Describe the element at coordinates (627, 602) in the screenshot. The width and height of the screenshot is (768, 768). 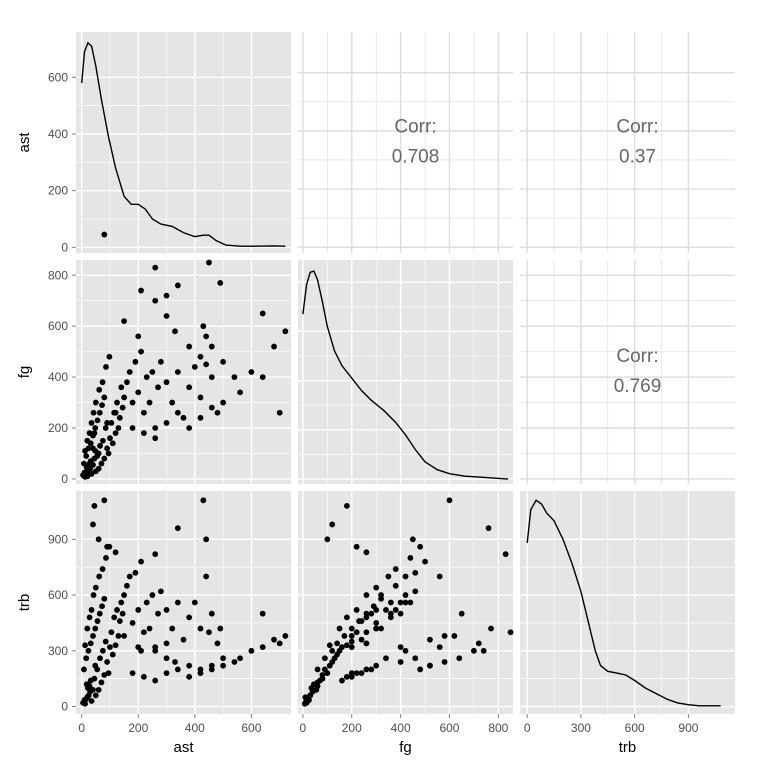
I see `panel-trb-trb` at that location.